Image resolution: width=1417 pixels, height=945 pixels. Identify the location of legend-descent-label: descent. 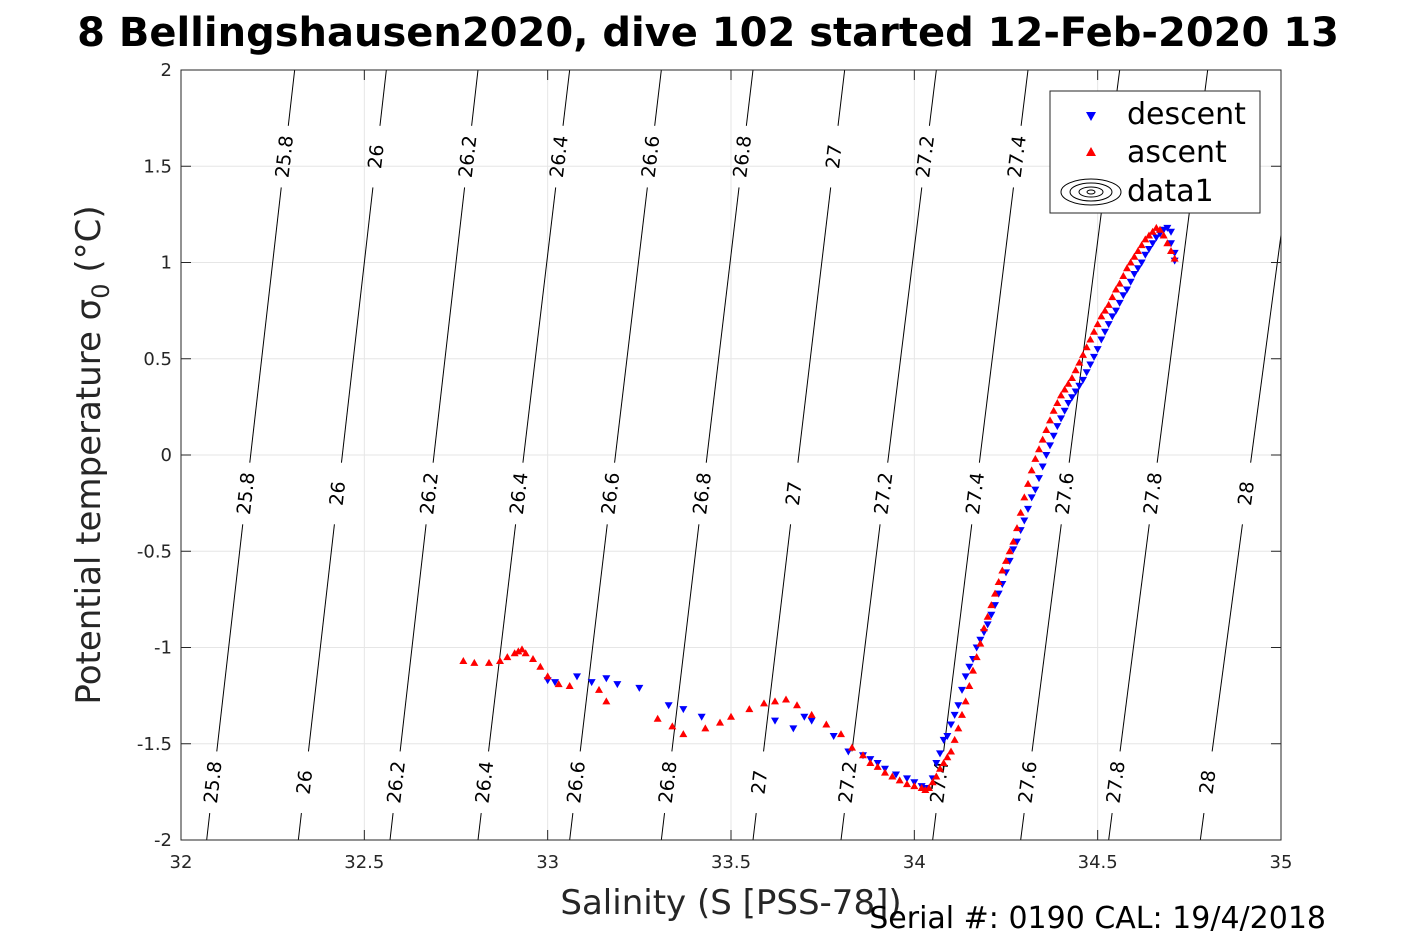
(1186, 114).